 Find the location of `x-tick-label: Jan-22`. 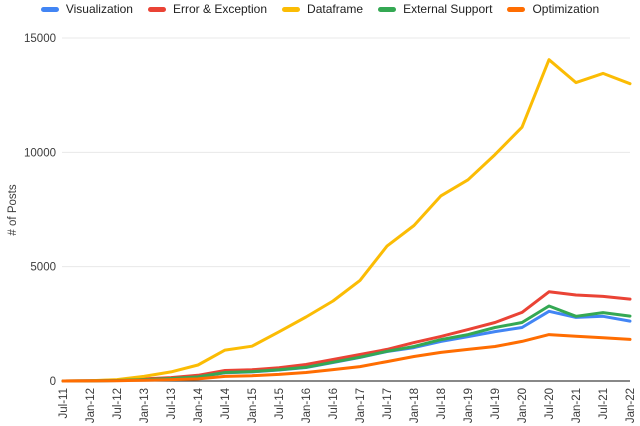

x-tick-label: Jan-22 is located at coordinates (631, 405).